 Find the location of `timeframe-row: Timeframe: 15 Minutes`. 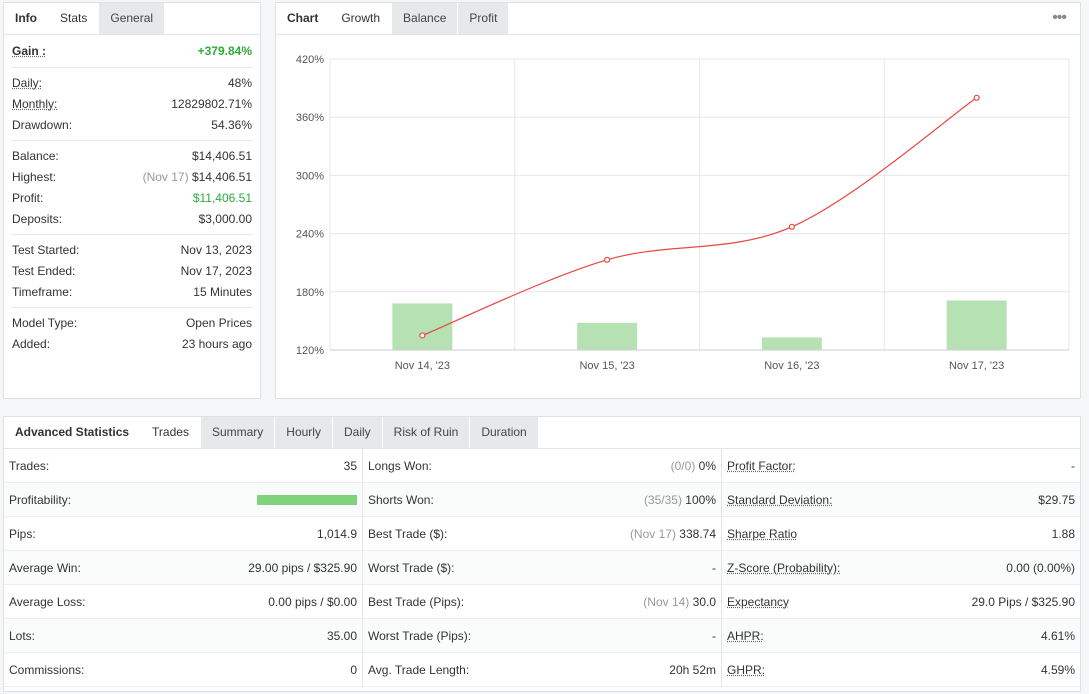

timeframe-row: Timeframe: 15 Minutes is located at coordinates (132, 291).